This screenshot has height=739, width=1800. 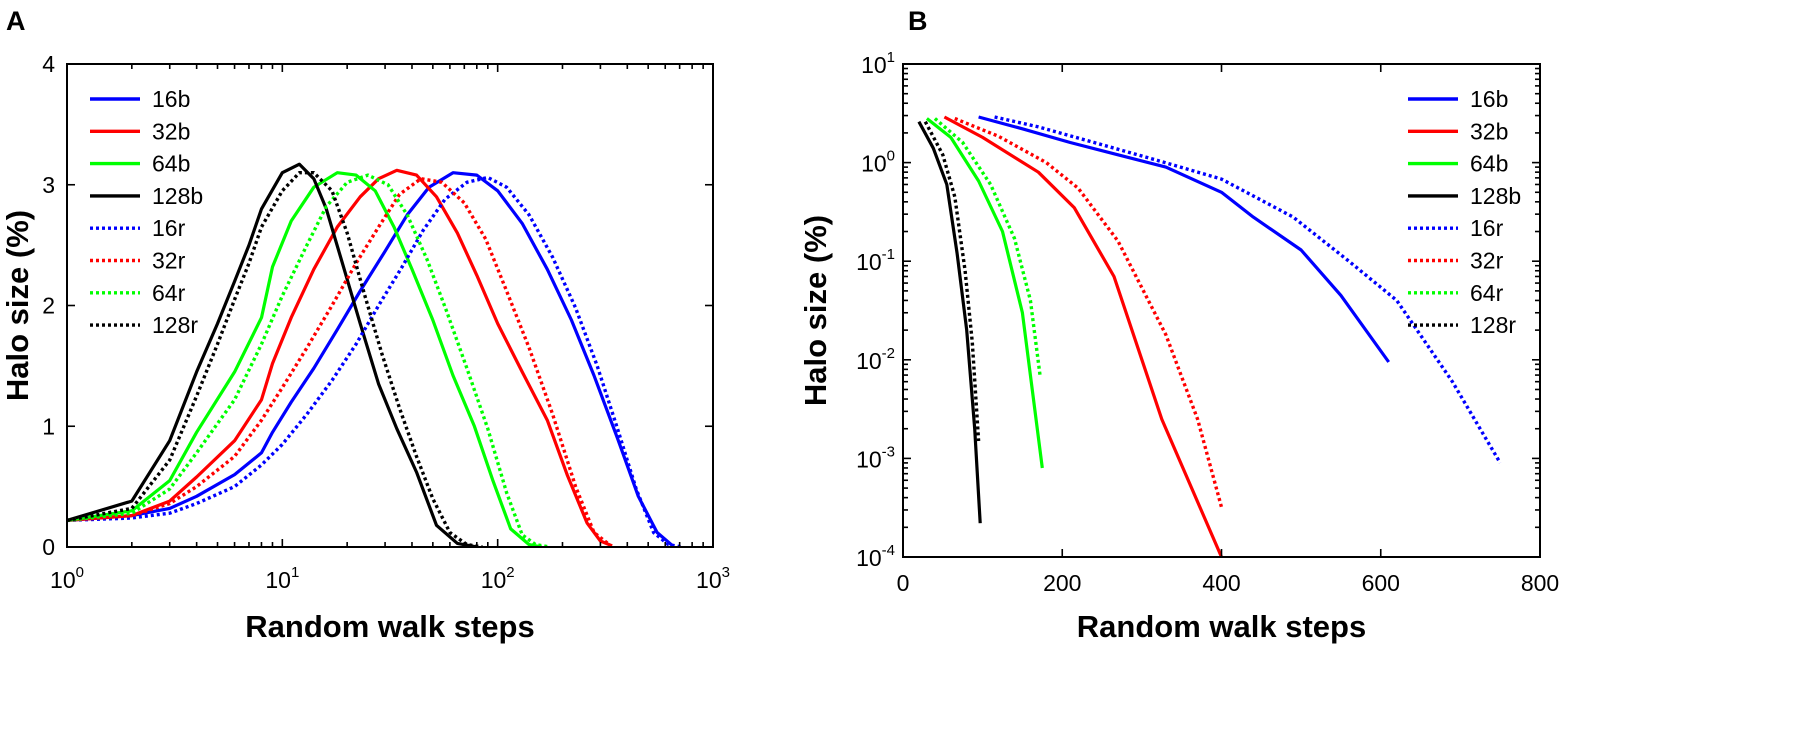 I want to click on y-tick-label-4: 10⁰, so click(x=878, y=162).